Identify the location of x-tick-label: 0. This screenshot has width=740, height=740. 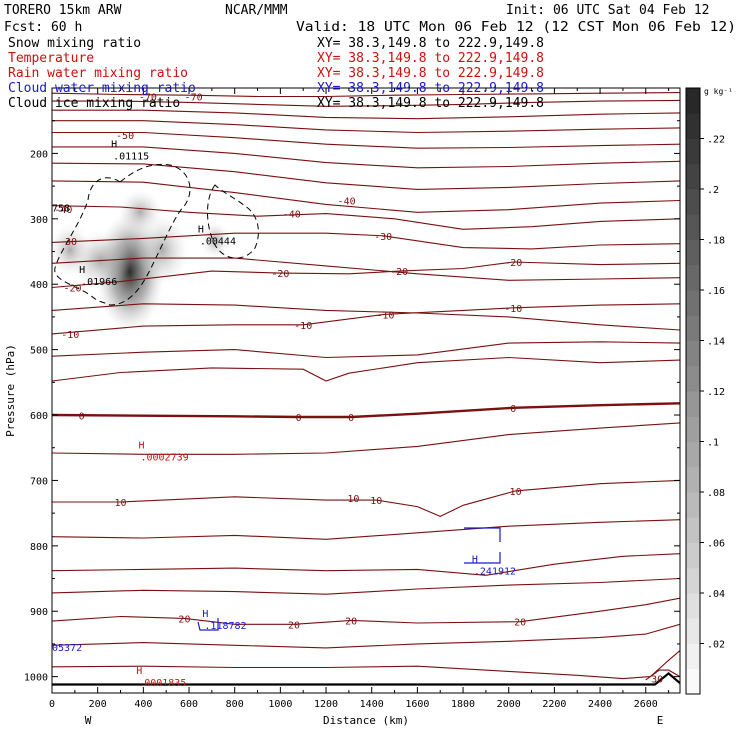
(52, 704).